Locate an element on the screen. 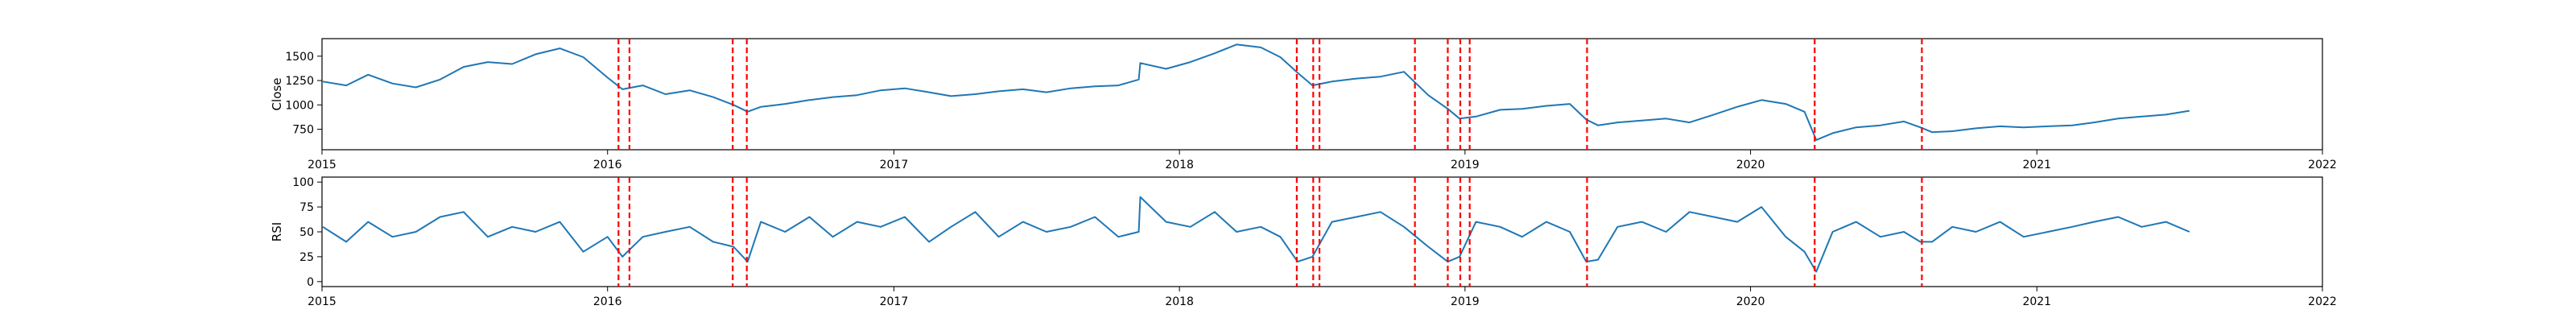 The image size is (2576, 322). y-tick-label: 100 is located at coordinates (303, 182).